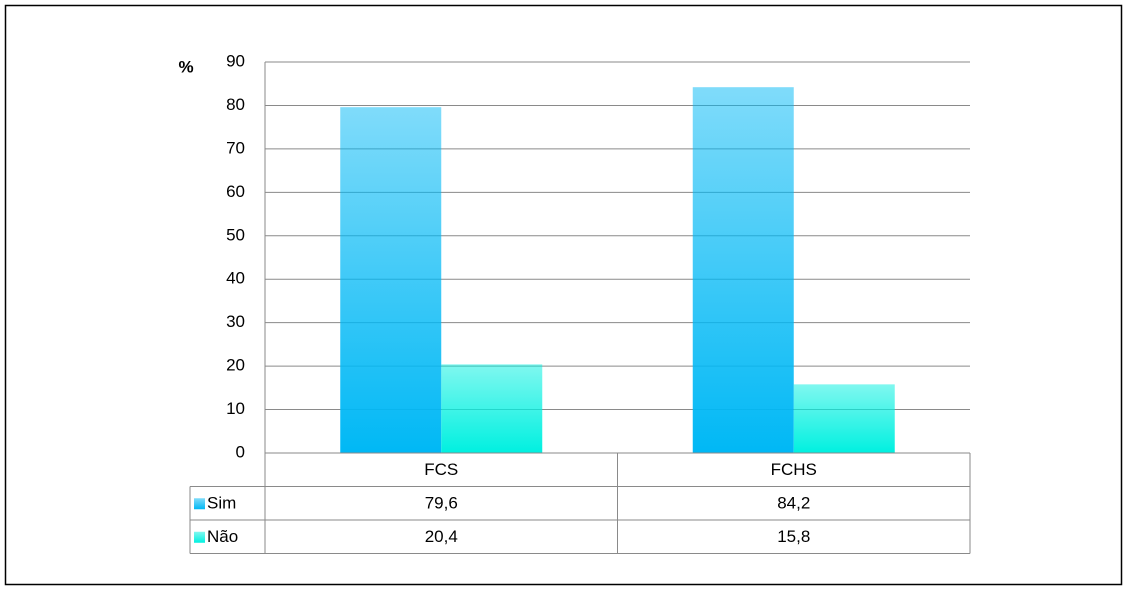  Describe the element at coordinates (235, 147) in the screenshot. I see `y-tick-label: 70` at that location.